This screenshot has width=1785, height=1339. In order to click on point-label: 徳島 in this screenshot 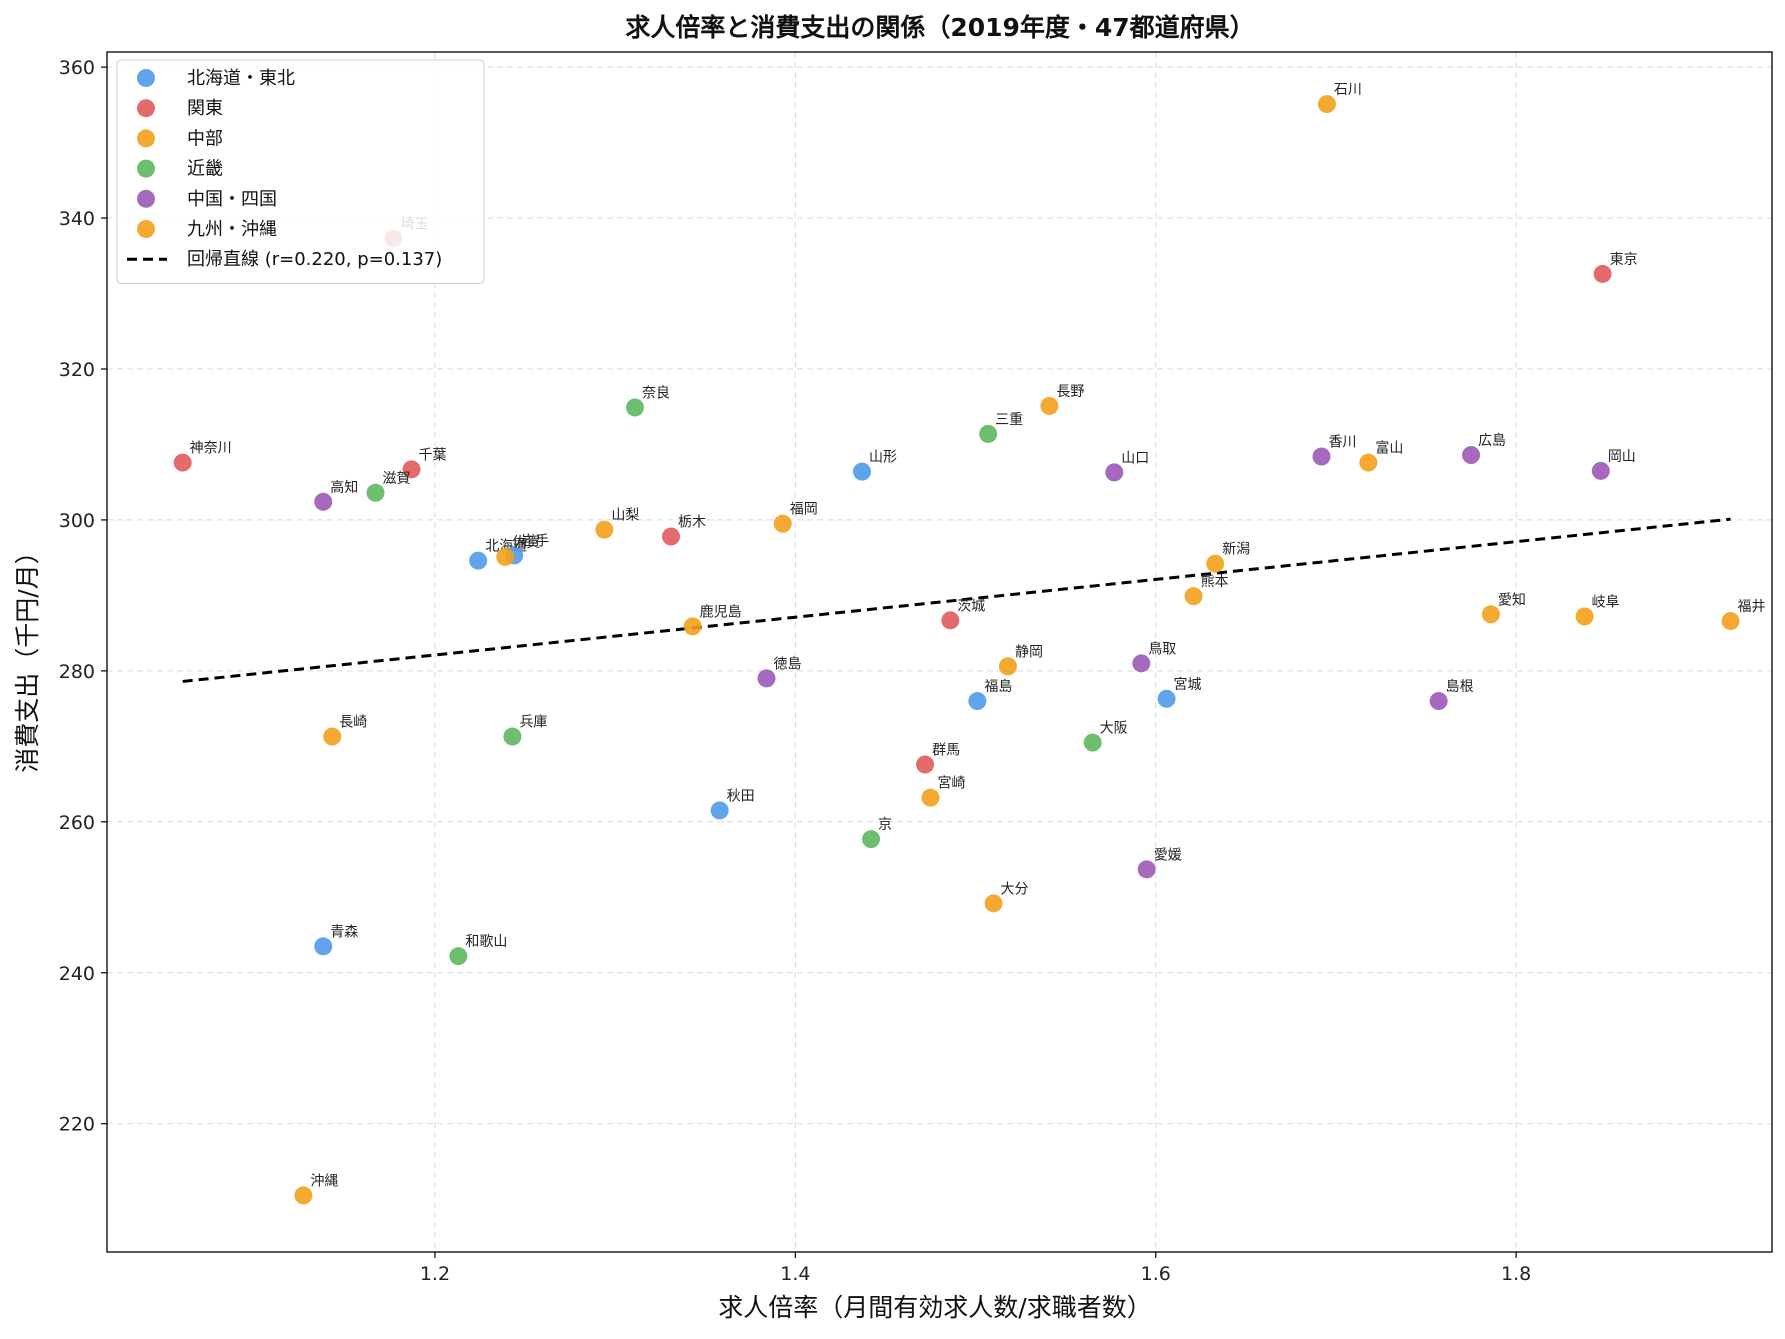, I will do `click(788, 664)`.